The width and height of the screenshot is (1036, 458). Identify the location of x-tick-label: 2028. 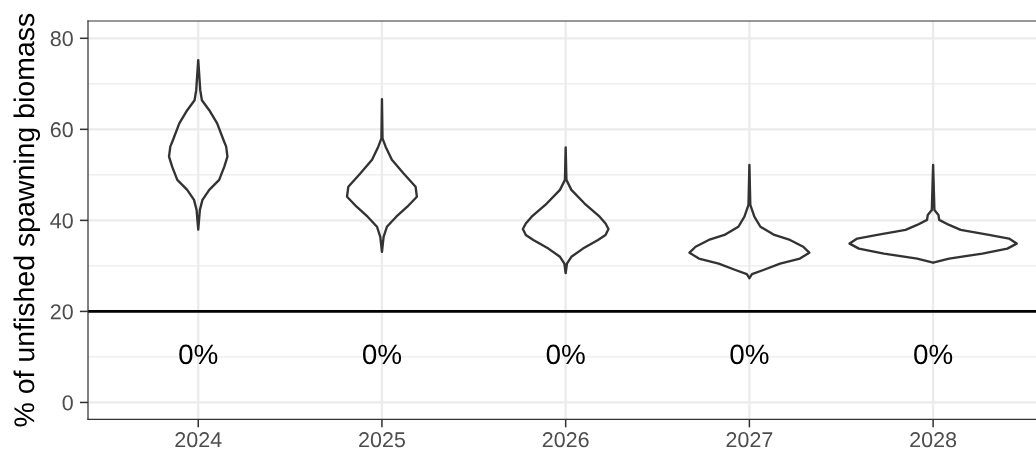
(933, 440).